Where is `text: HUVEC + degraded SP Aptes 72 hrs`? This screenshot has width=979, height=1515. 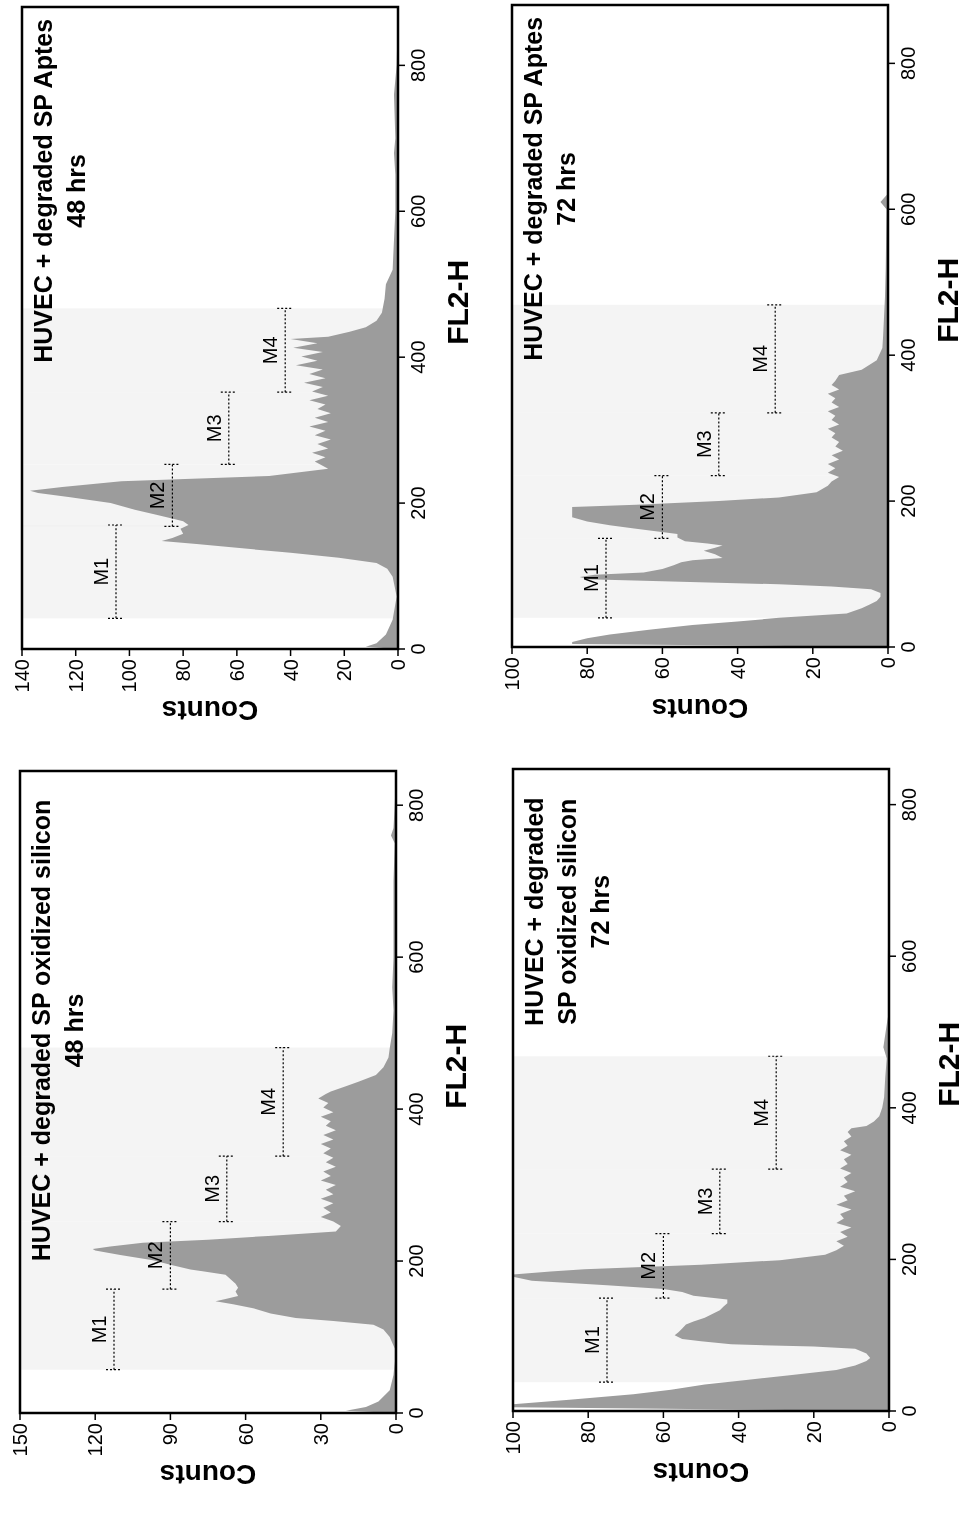
text: HUVEC + degraded SP Aptes 72 hrs is located at coordinates (549, 188).